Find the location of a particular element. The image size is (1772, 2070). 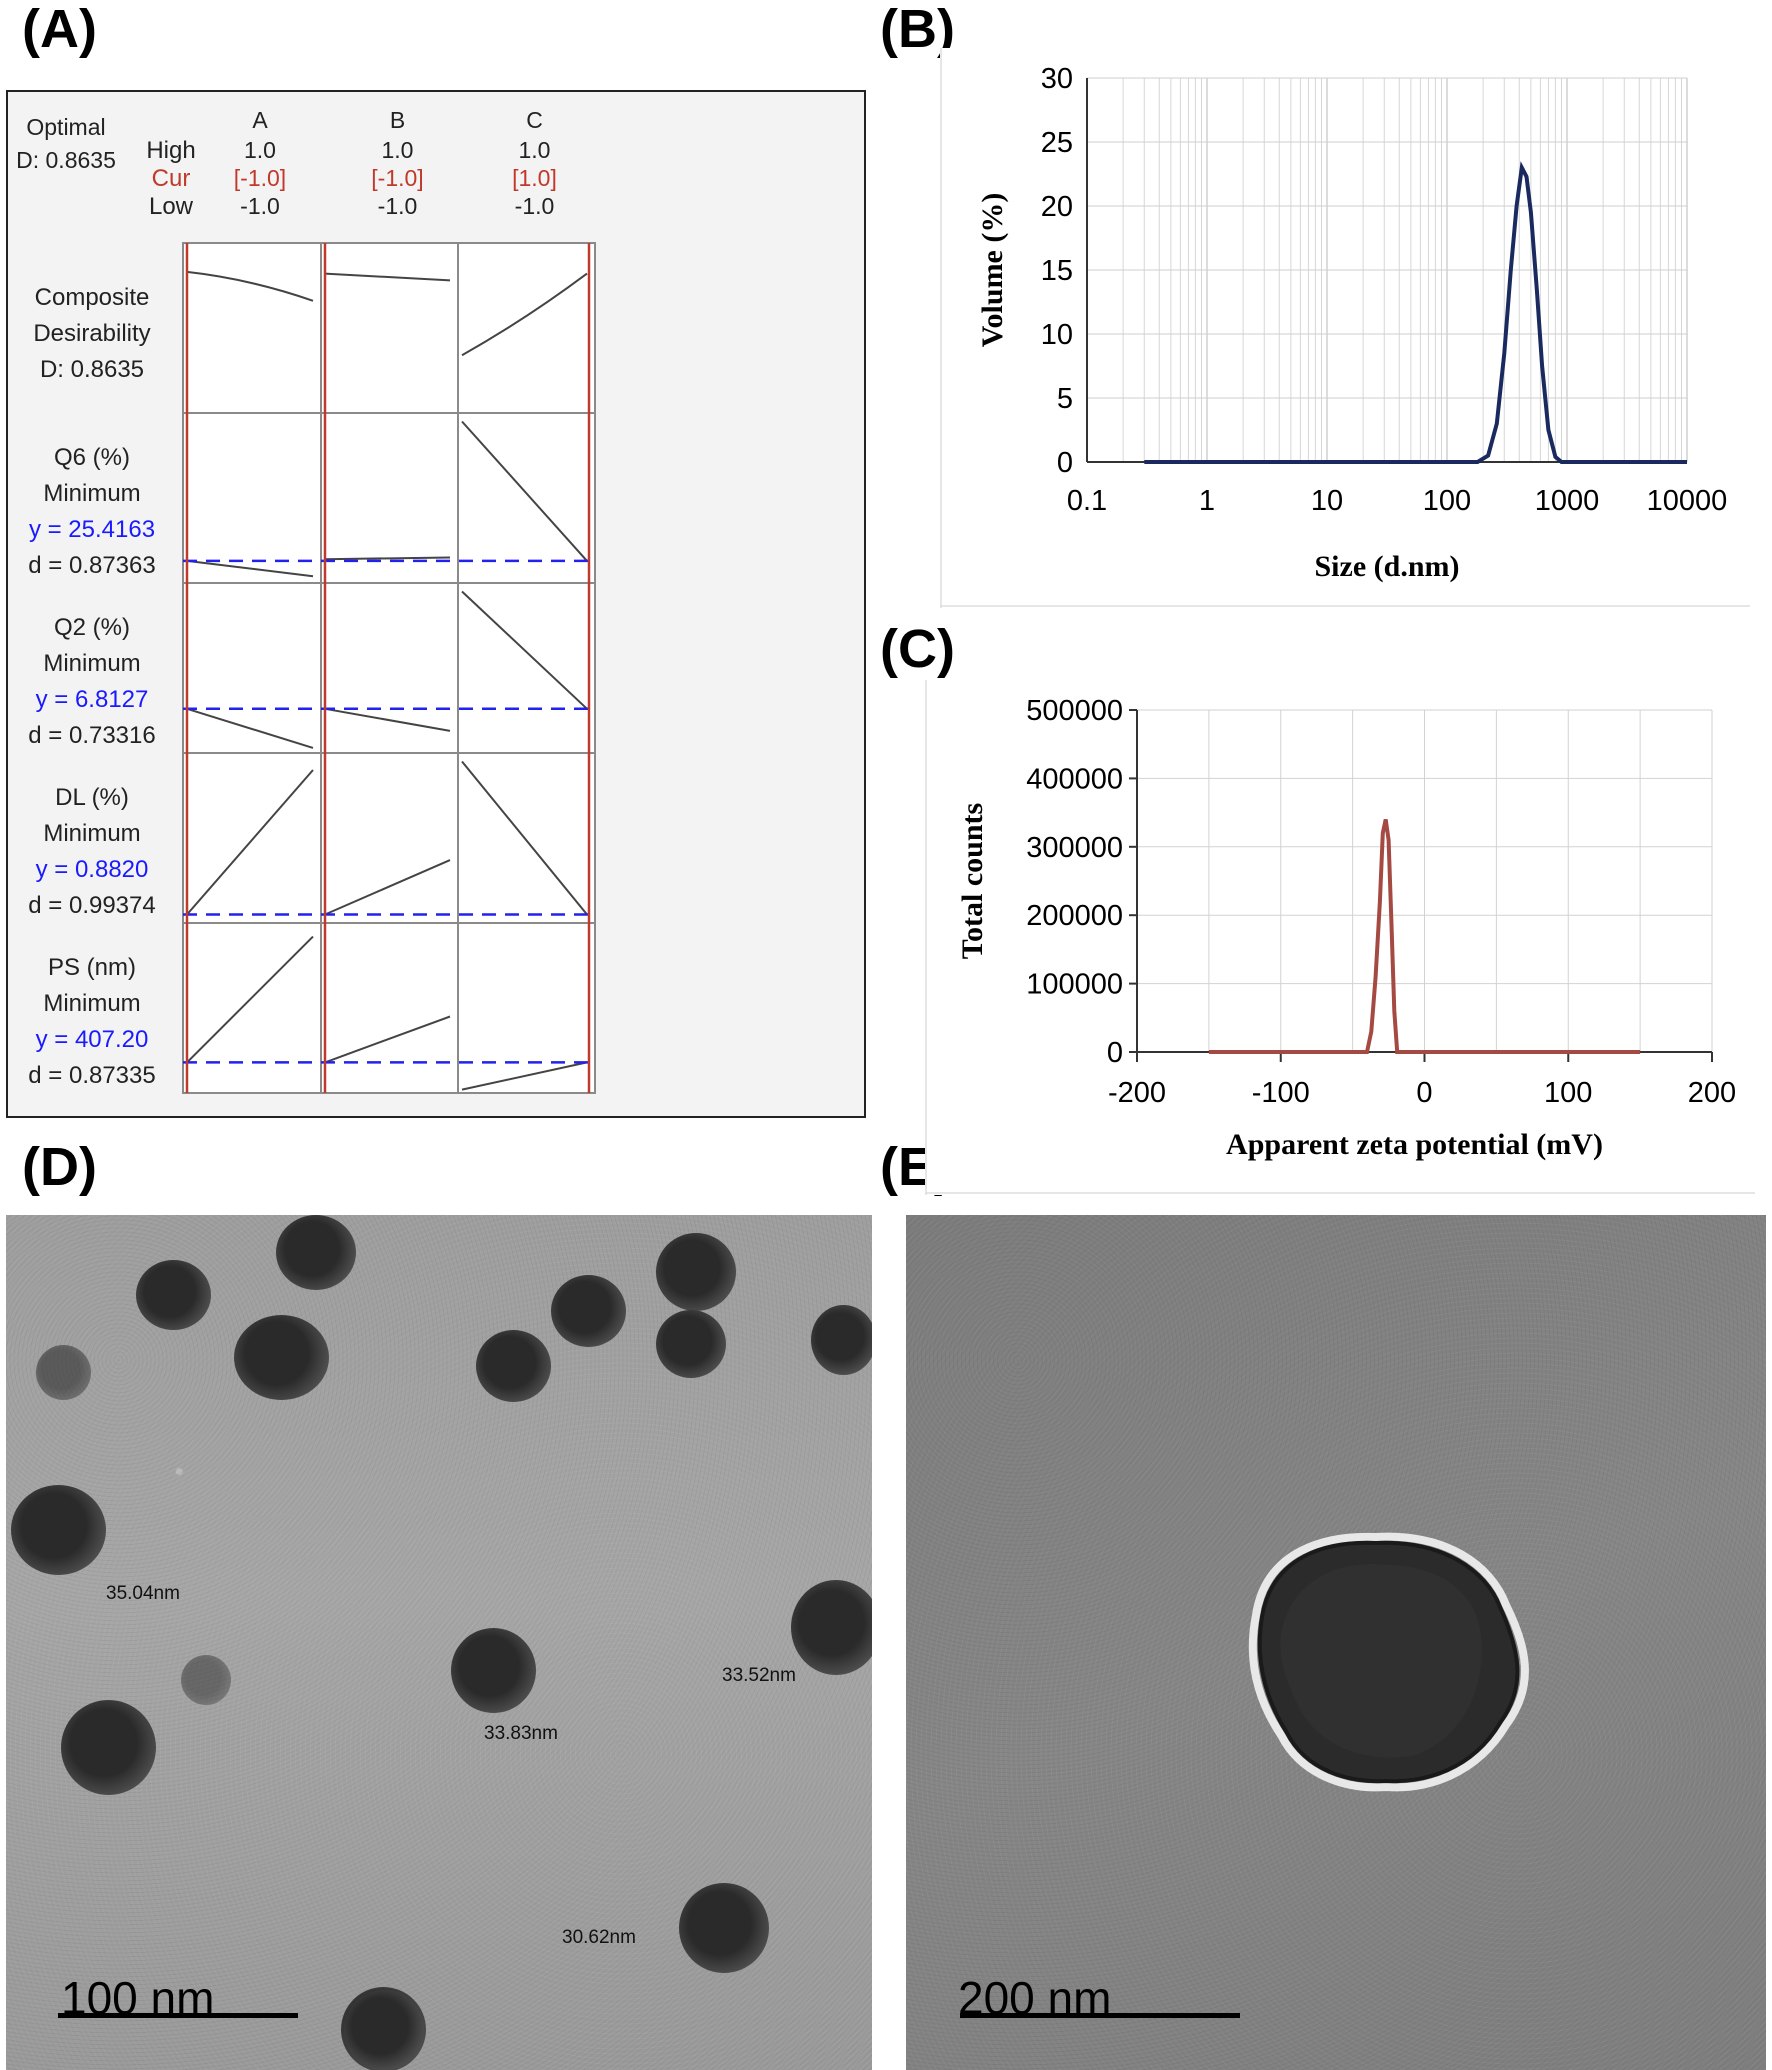

y-tick-label: 10 is located at coordinates (1057, 335).